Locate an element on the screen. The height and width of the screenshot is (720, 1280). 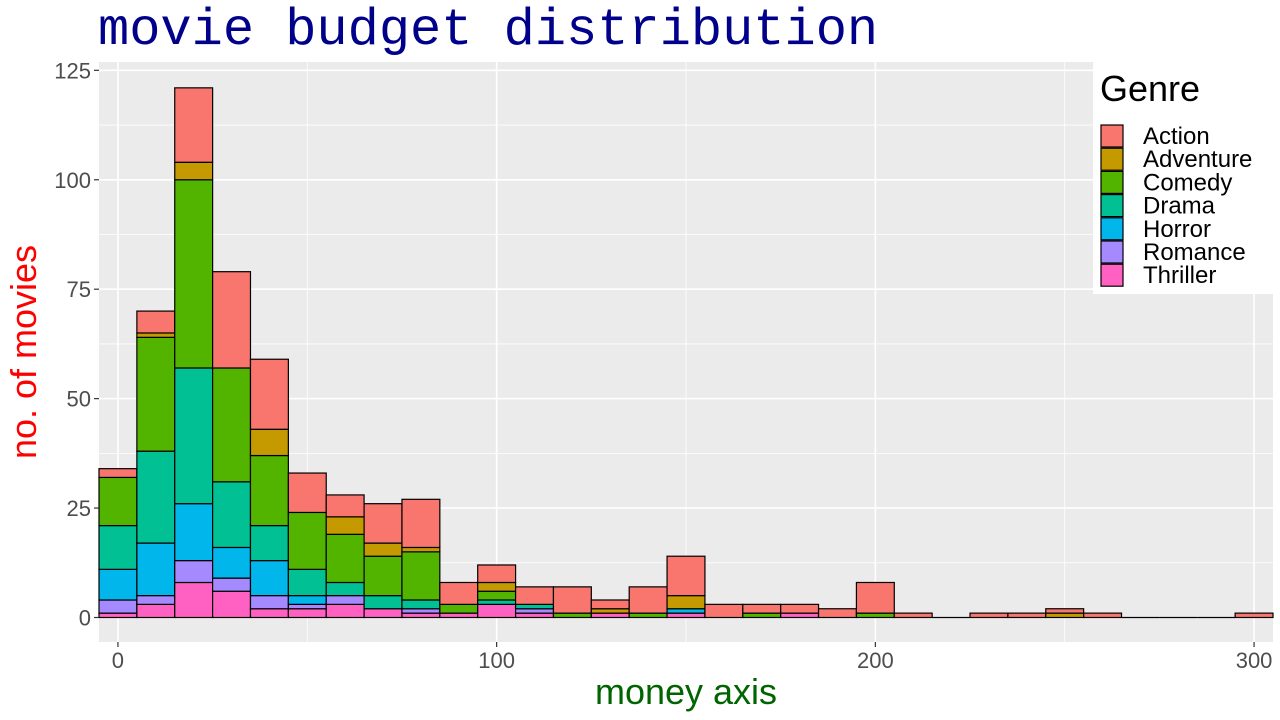
y-tick-label: 0 is located at coordinates (85, 618).